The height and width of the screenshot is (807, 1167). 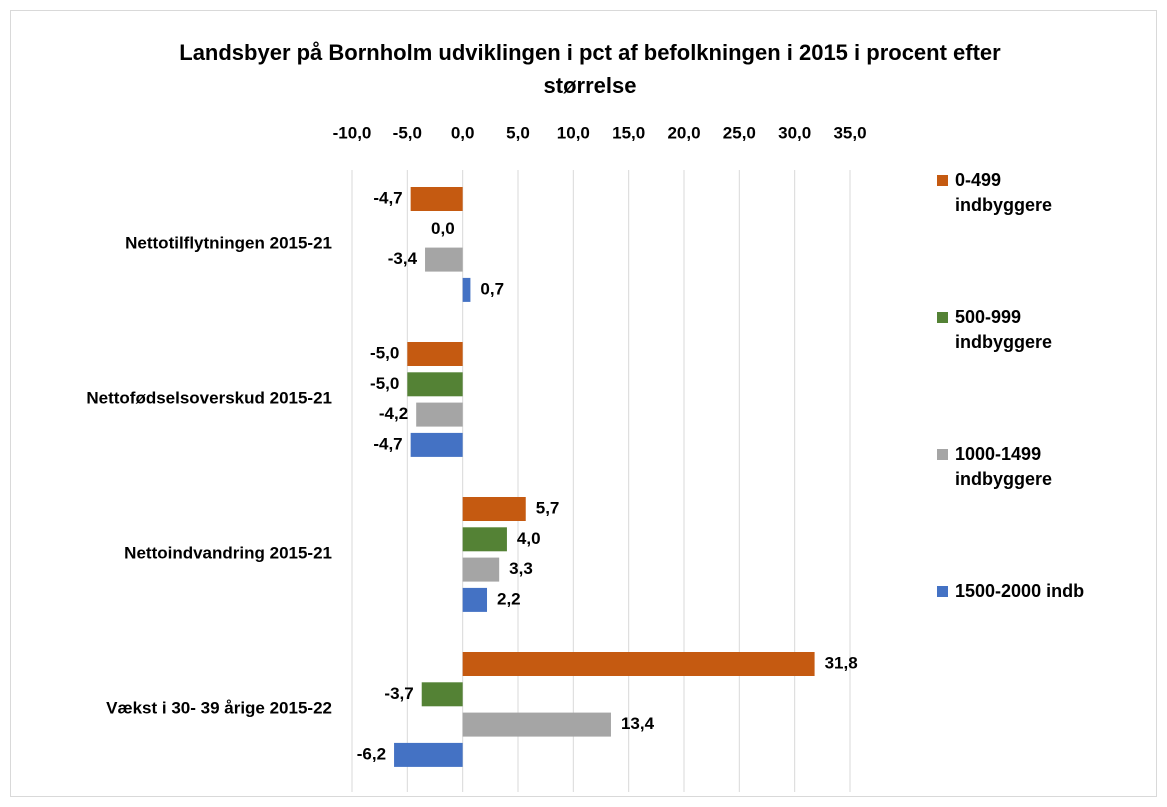 I want to click on x-tick-label: 10,0, so click(x=573, y=132).